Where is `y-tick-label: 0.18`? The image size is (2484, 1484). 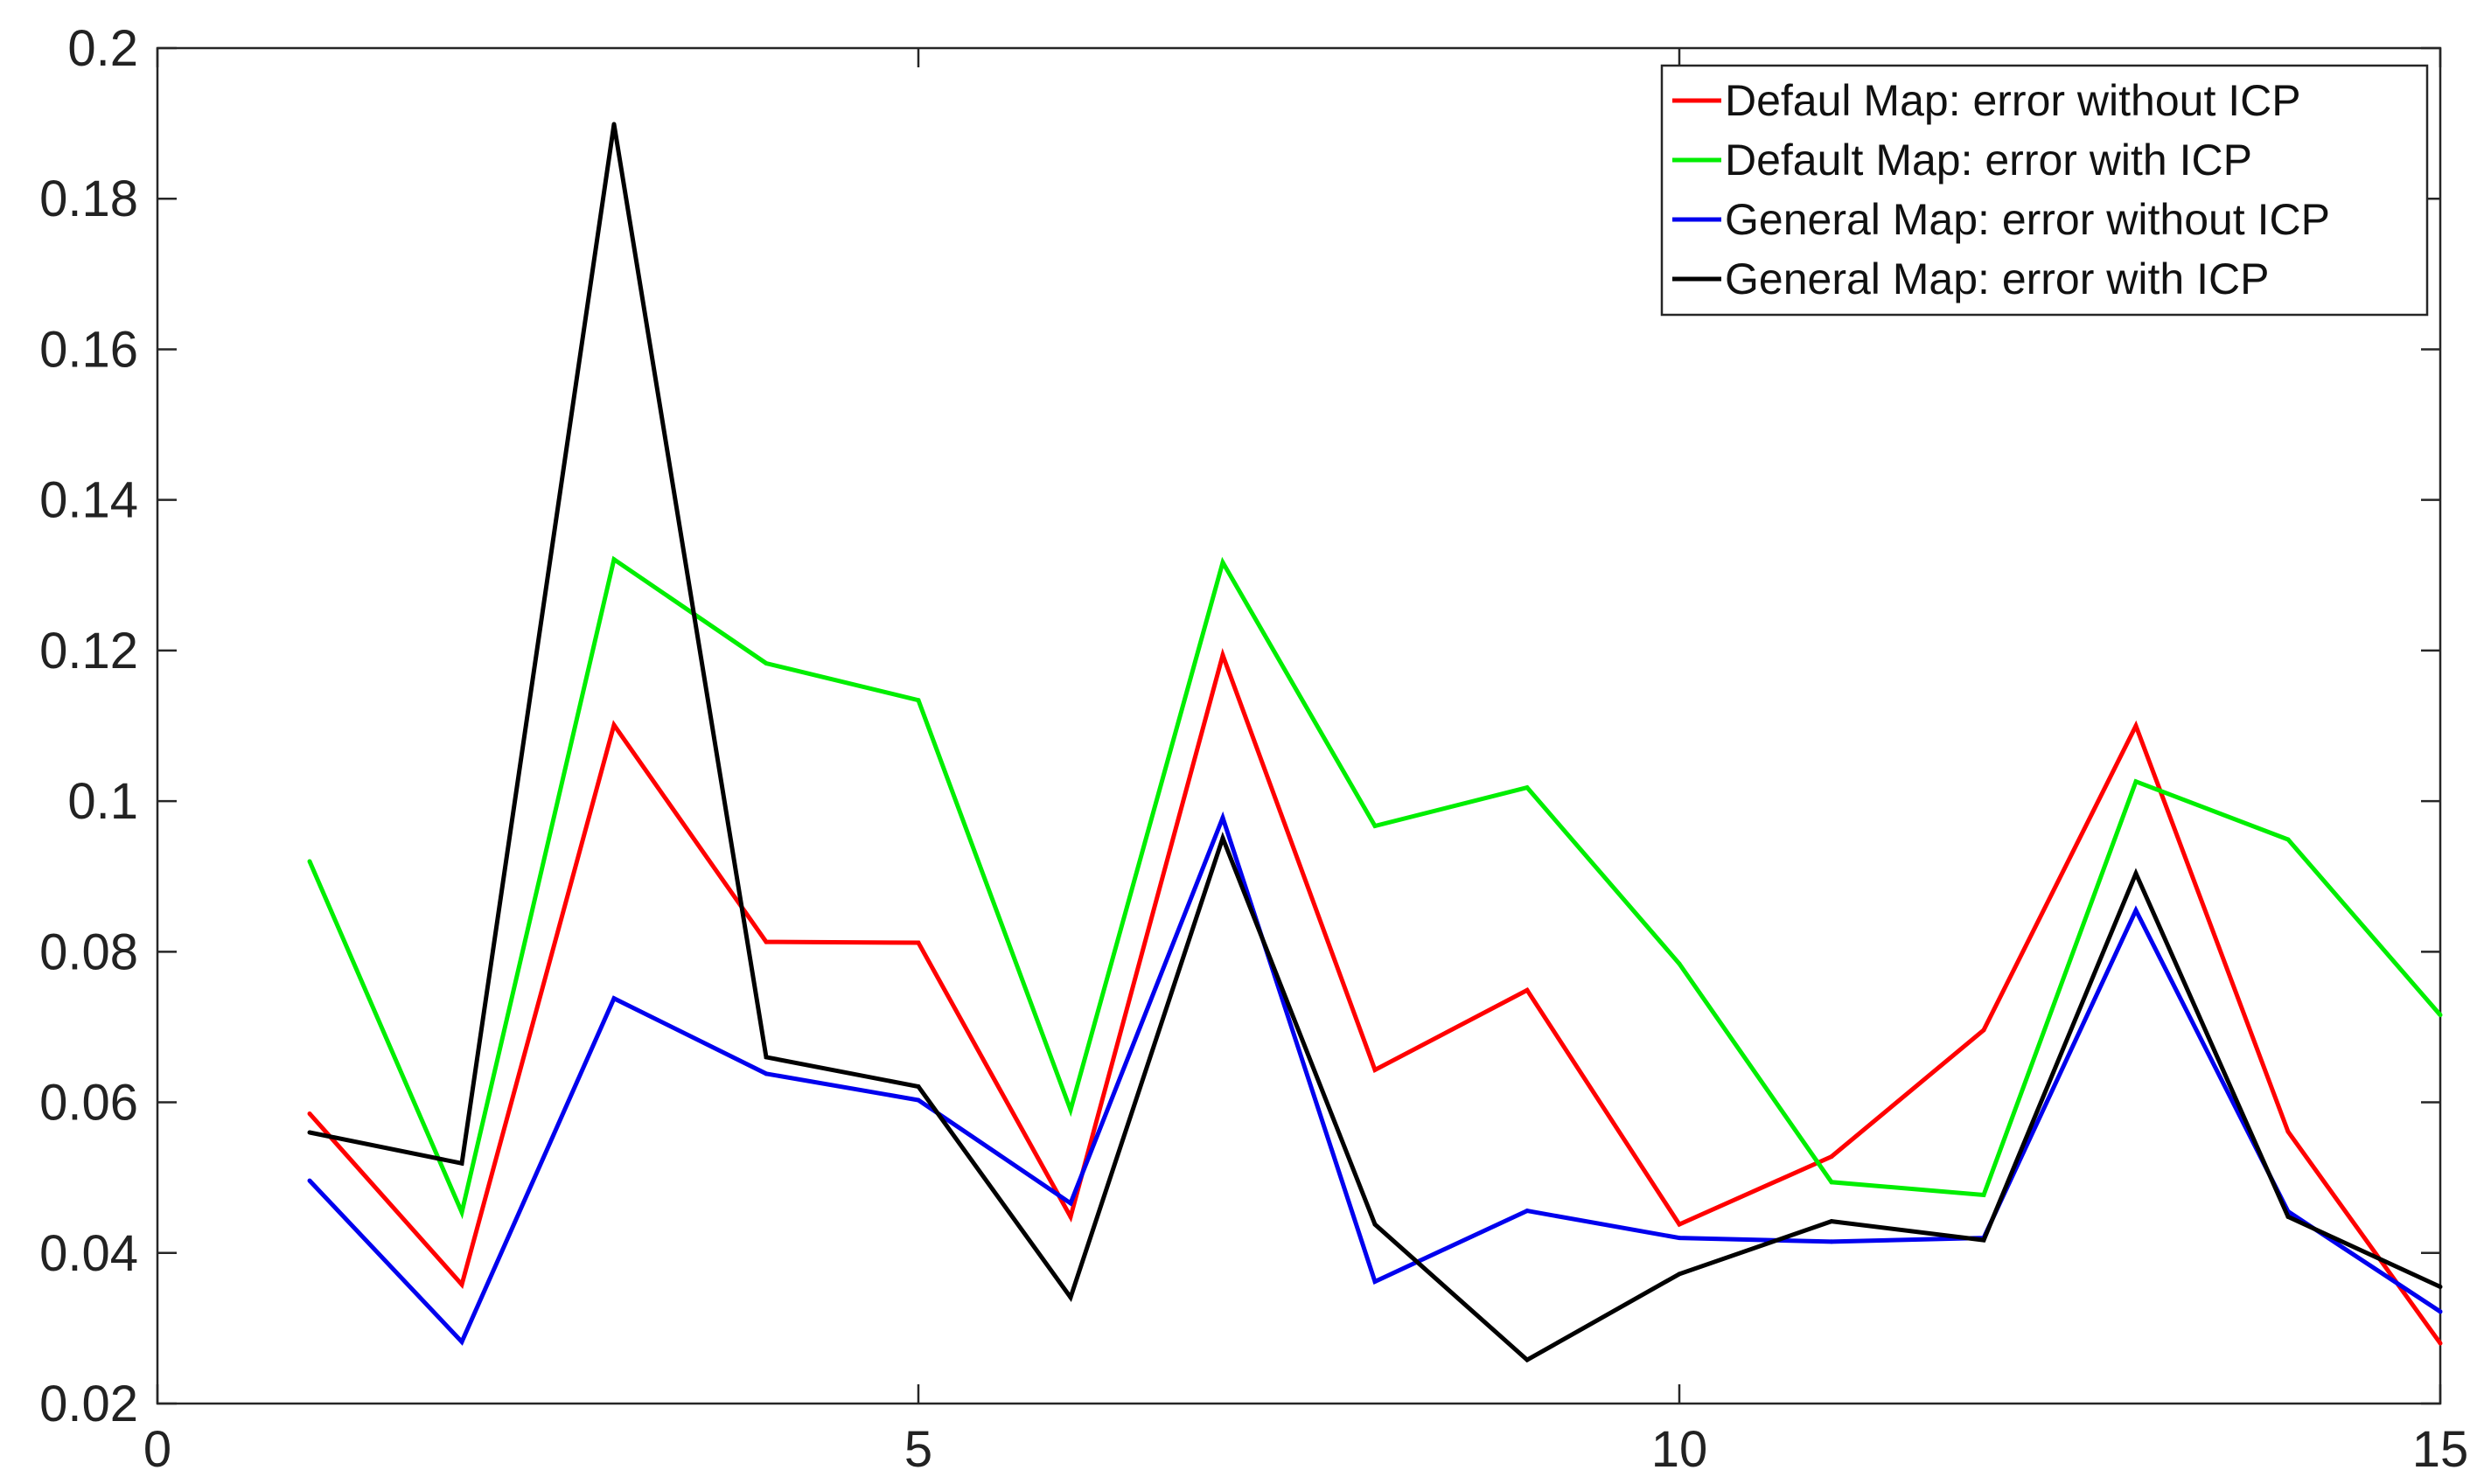 y-tick-label: 0.18 is located at coordinates (88, 199).